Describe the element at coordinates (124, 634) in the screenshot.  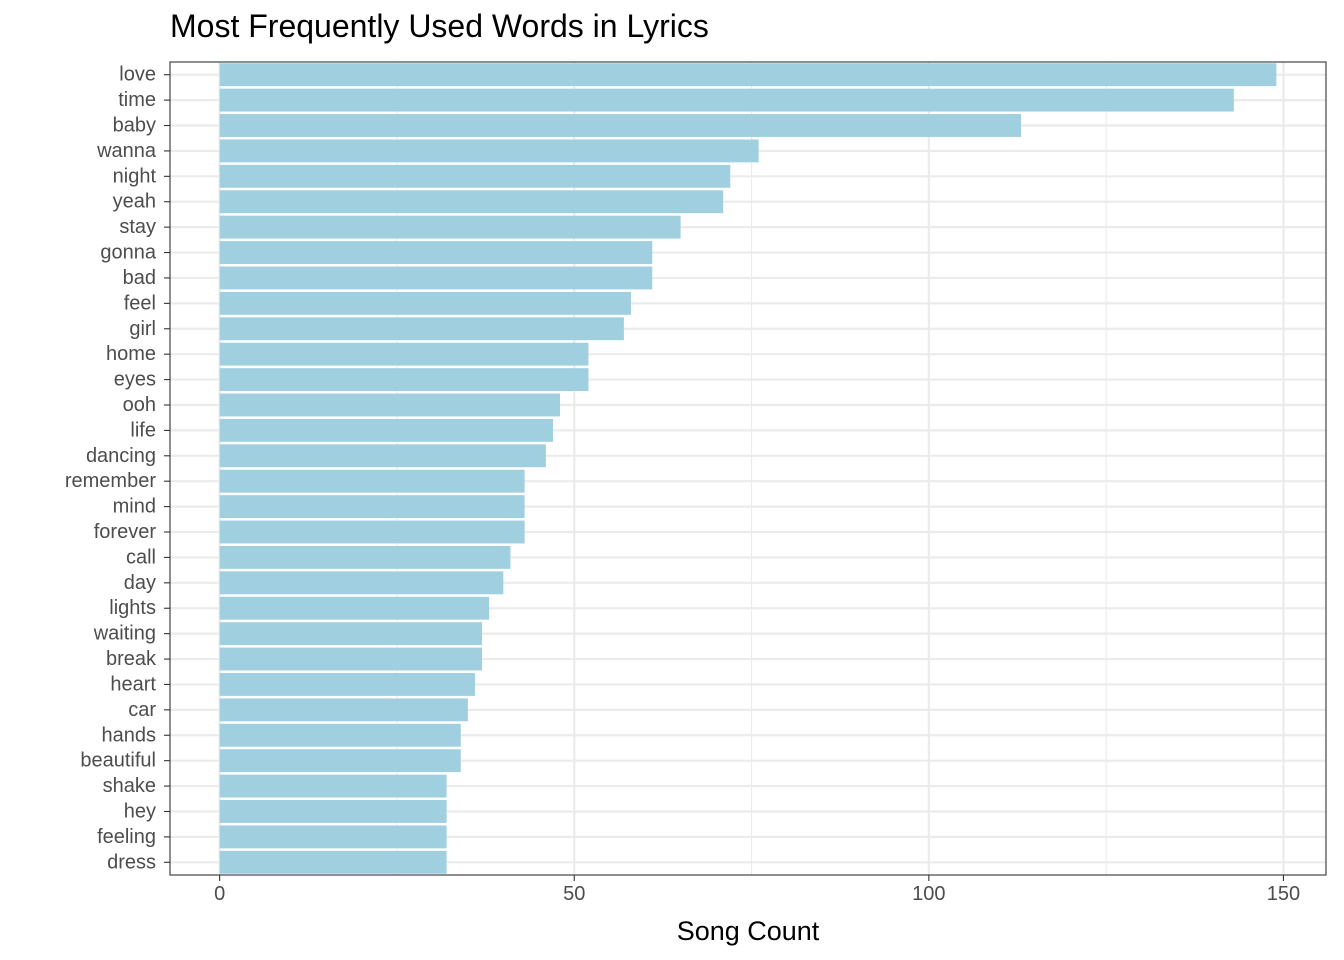
I see `y-tick-label: waiting` at that location.